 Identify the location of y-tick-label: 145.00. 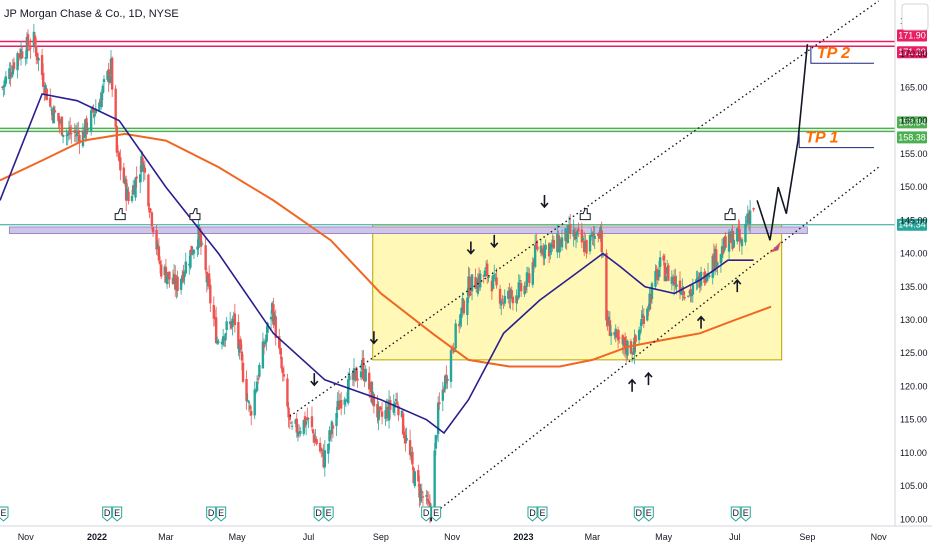
(914, 220).